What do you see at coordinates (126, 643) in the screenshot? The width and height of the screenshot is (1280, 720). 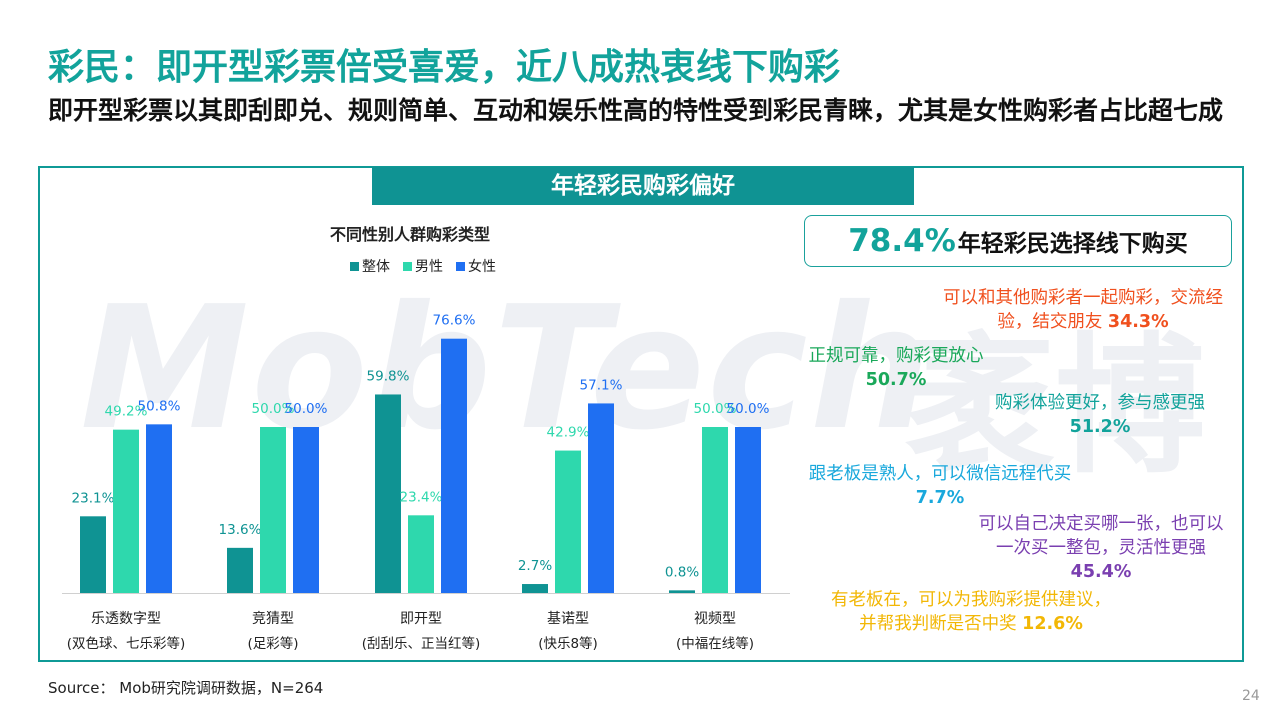 I see `category-sublabel-0: (双色球、七乐彩等)` at bounding box center [126, 643].